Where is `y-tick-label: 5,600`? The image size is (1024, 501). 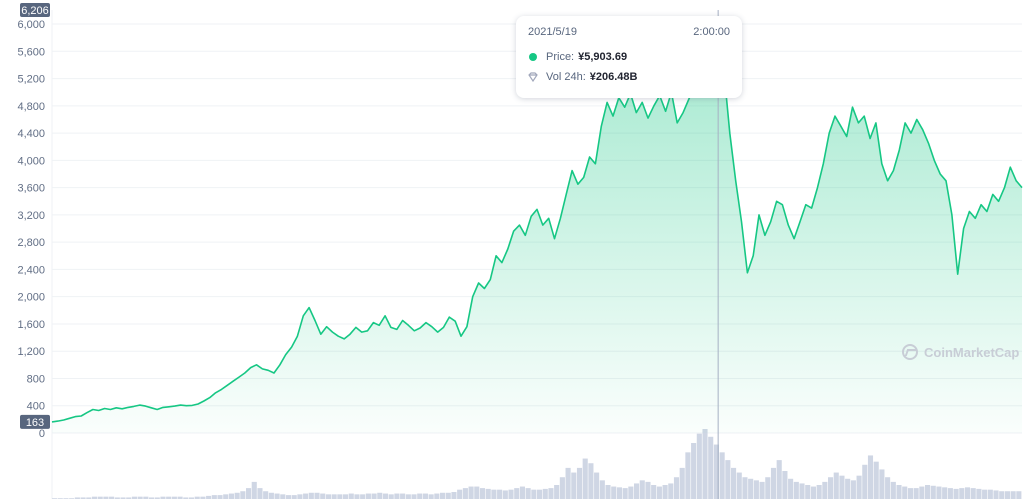
y-tick-label: 5,600 is located at coordinates (31, 52).